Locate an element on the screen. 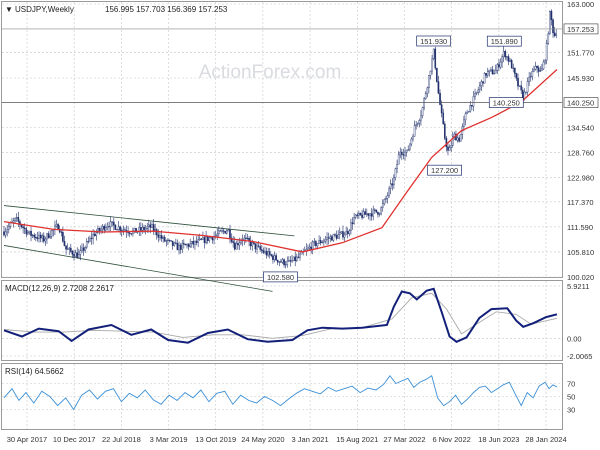 The width and height of the screenshot is (600, 450). channel-upper-line is located at coordinates (149, 221).